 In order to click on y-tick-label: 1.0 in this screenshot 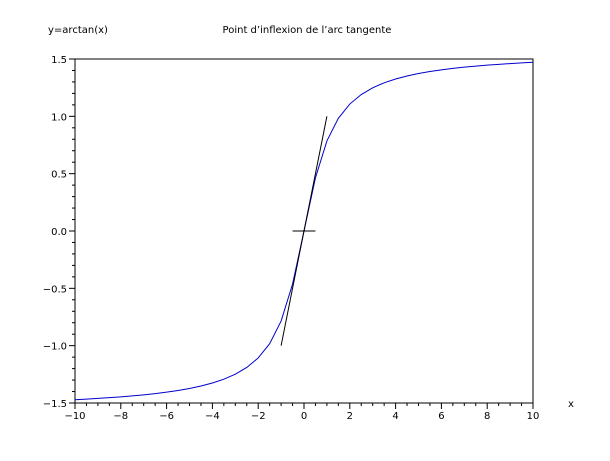, I will do `click(59, 117)`.